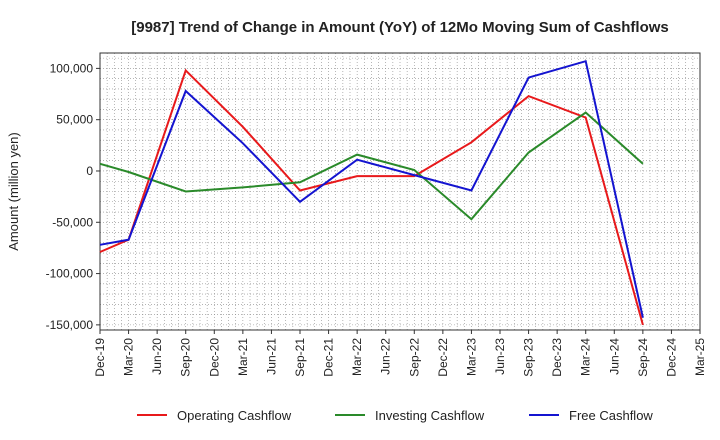  Describe the element at coordinates (471, 357) in the screenshot. I see `x-tick-label: Mar-23` at that location.